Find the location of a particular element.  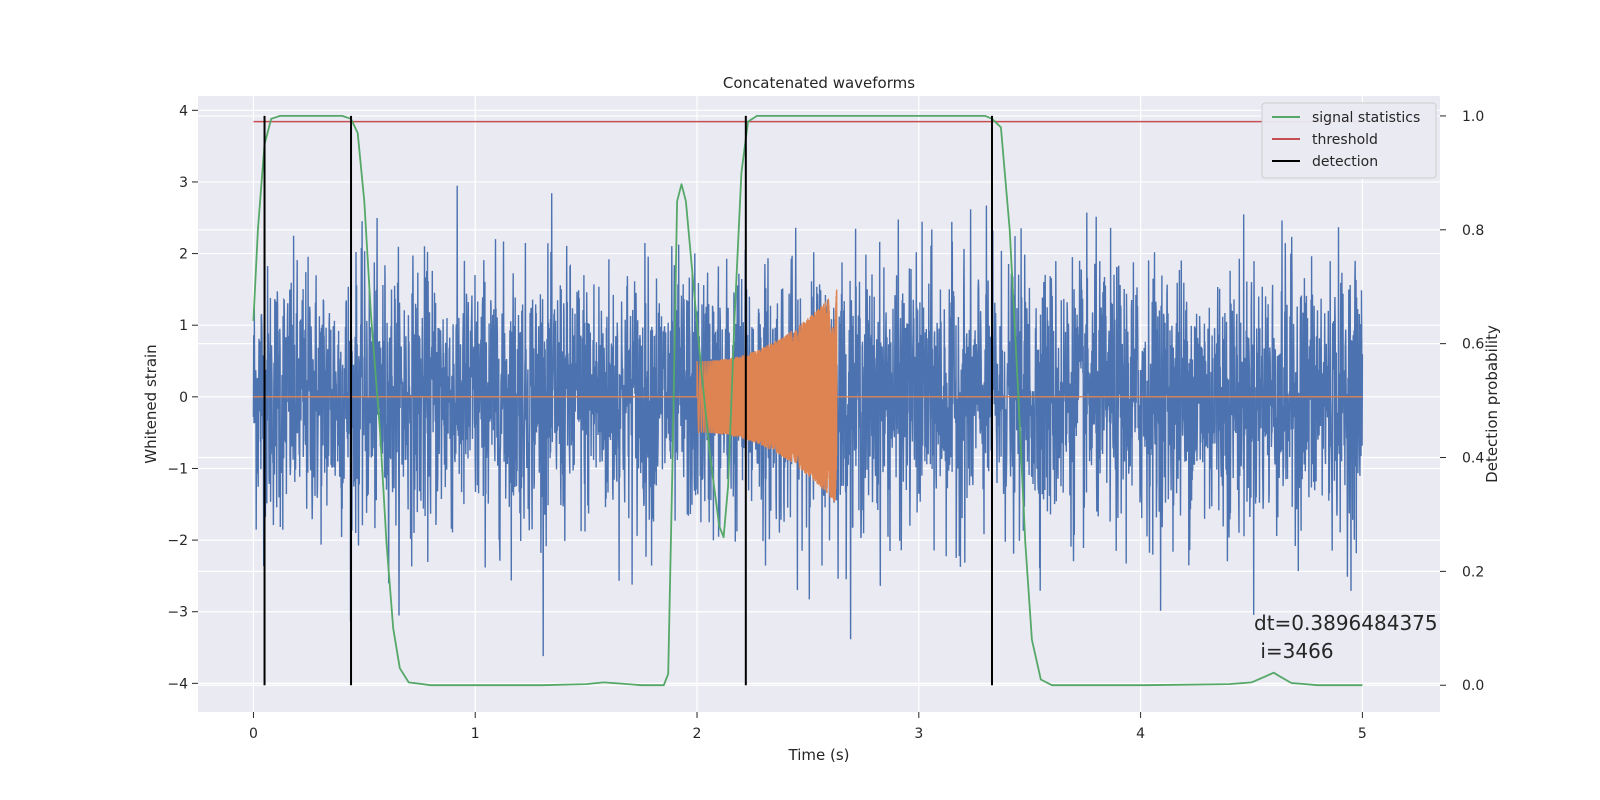

x-tick-label: 0 is located at coordinates (253, 734).